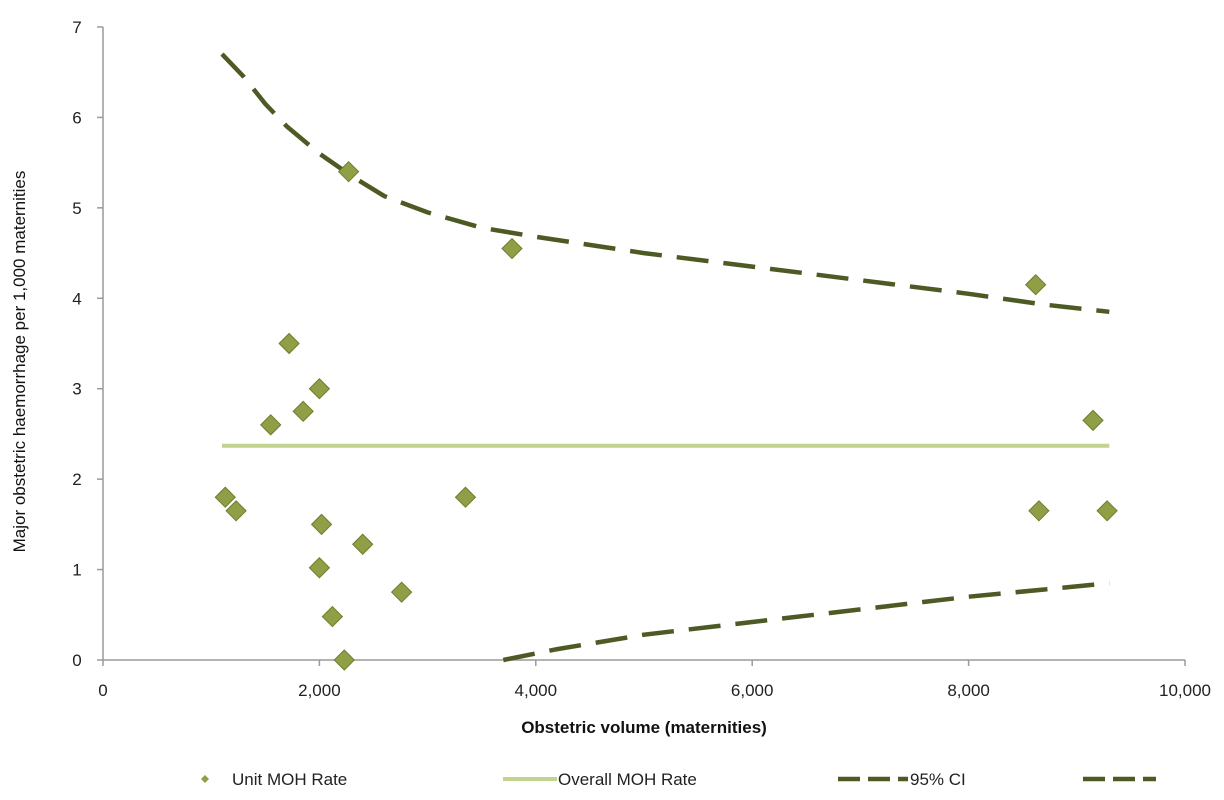 Image resolution: width=1224 pixels, height=800 pixels. Describe the element at coordinates (76, 117) in the screenshot. I see `y-tick-label: 6` at that location.